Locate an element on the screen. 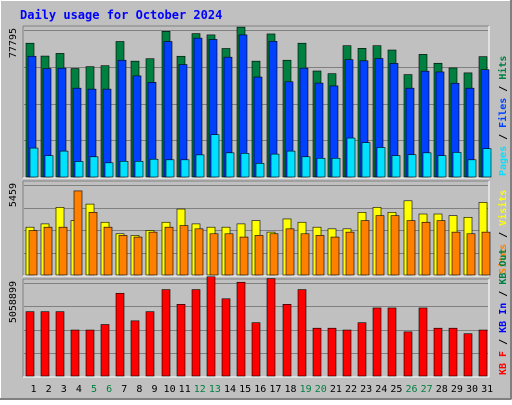  x-tick-label: 16 is located at coordinates (260, 389).